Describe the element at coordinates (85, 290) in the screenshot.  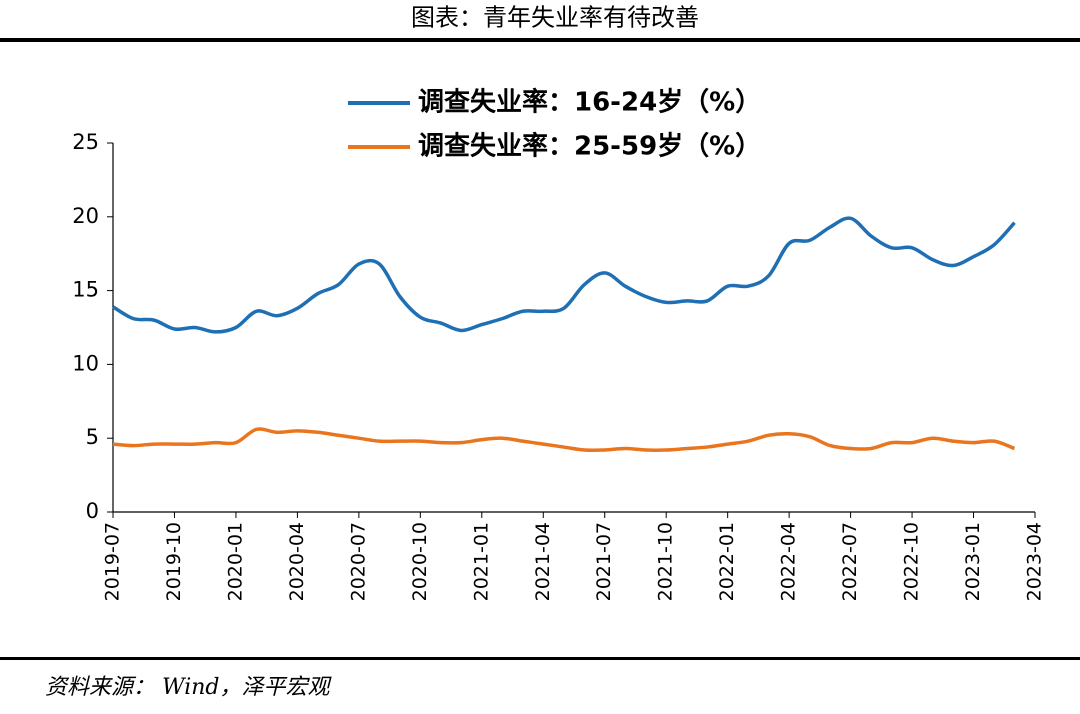
I see `y-tick-label: 15` at that location.